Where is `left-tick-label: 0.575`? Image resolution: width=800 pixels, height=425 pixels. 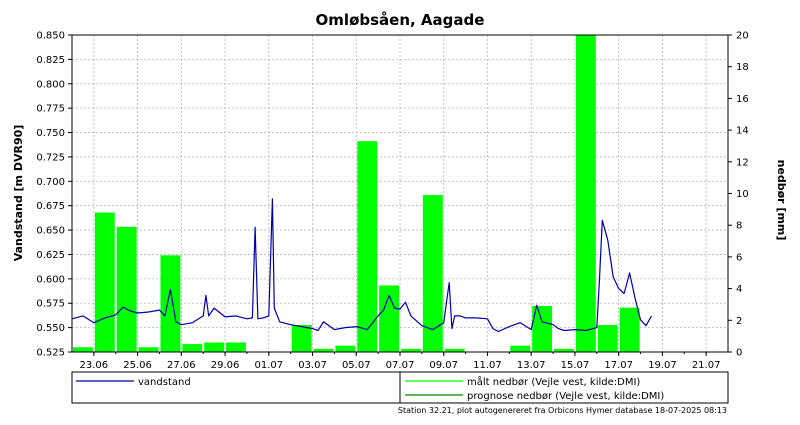 left-tick-label: 0.575 is located at coordinates (50, 304).